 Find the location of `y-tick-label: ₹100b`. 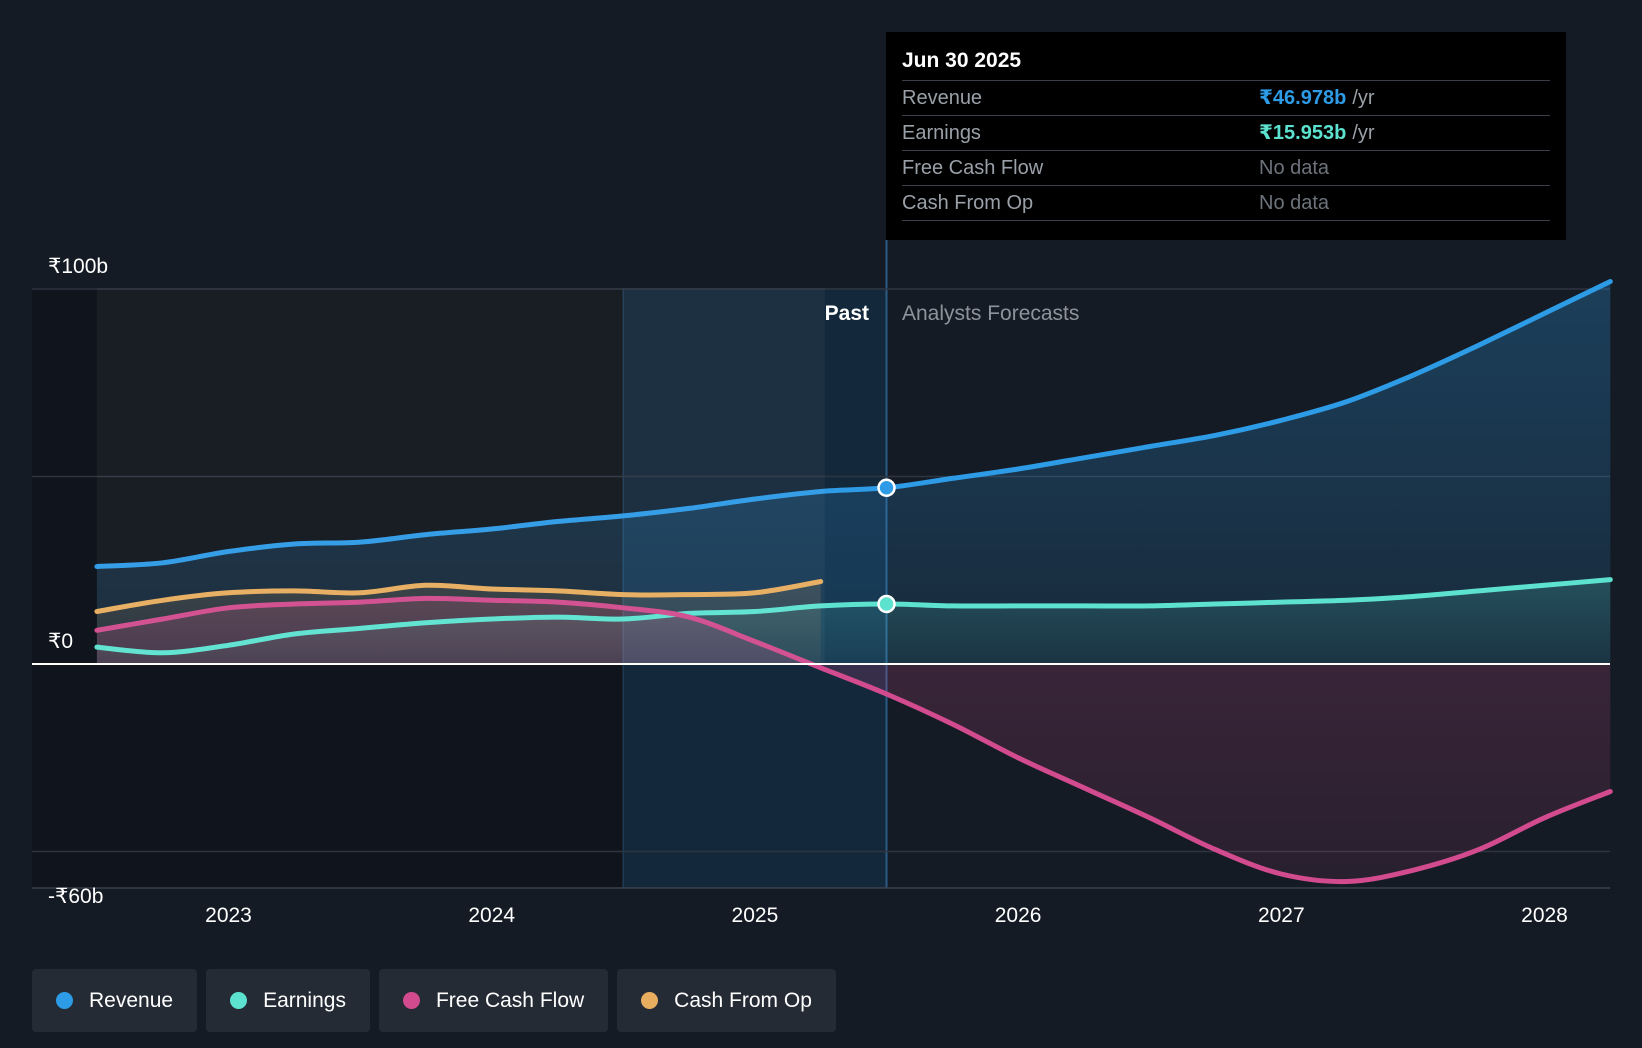

y-tick-label: ₹100b is located at coordinates (78, 266).